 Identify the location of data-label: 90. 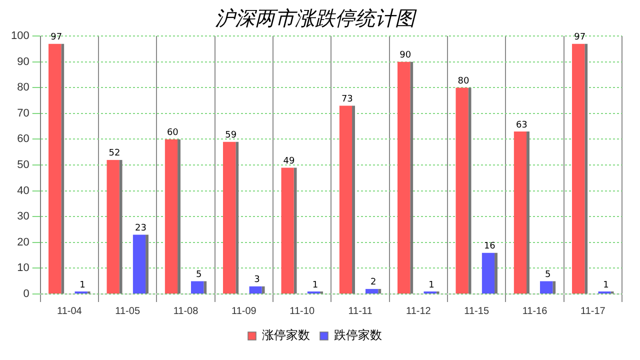
(406, 55).